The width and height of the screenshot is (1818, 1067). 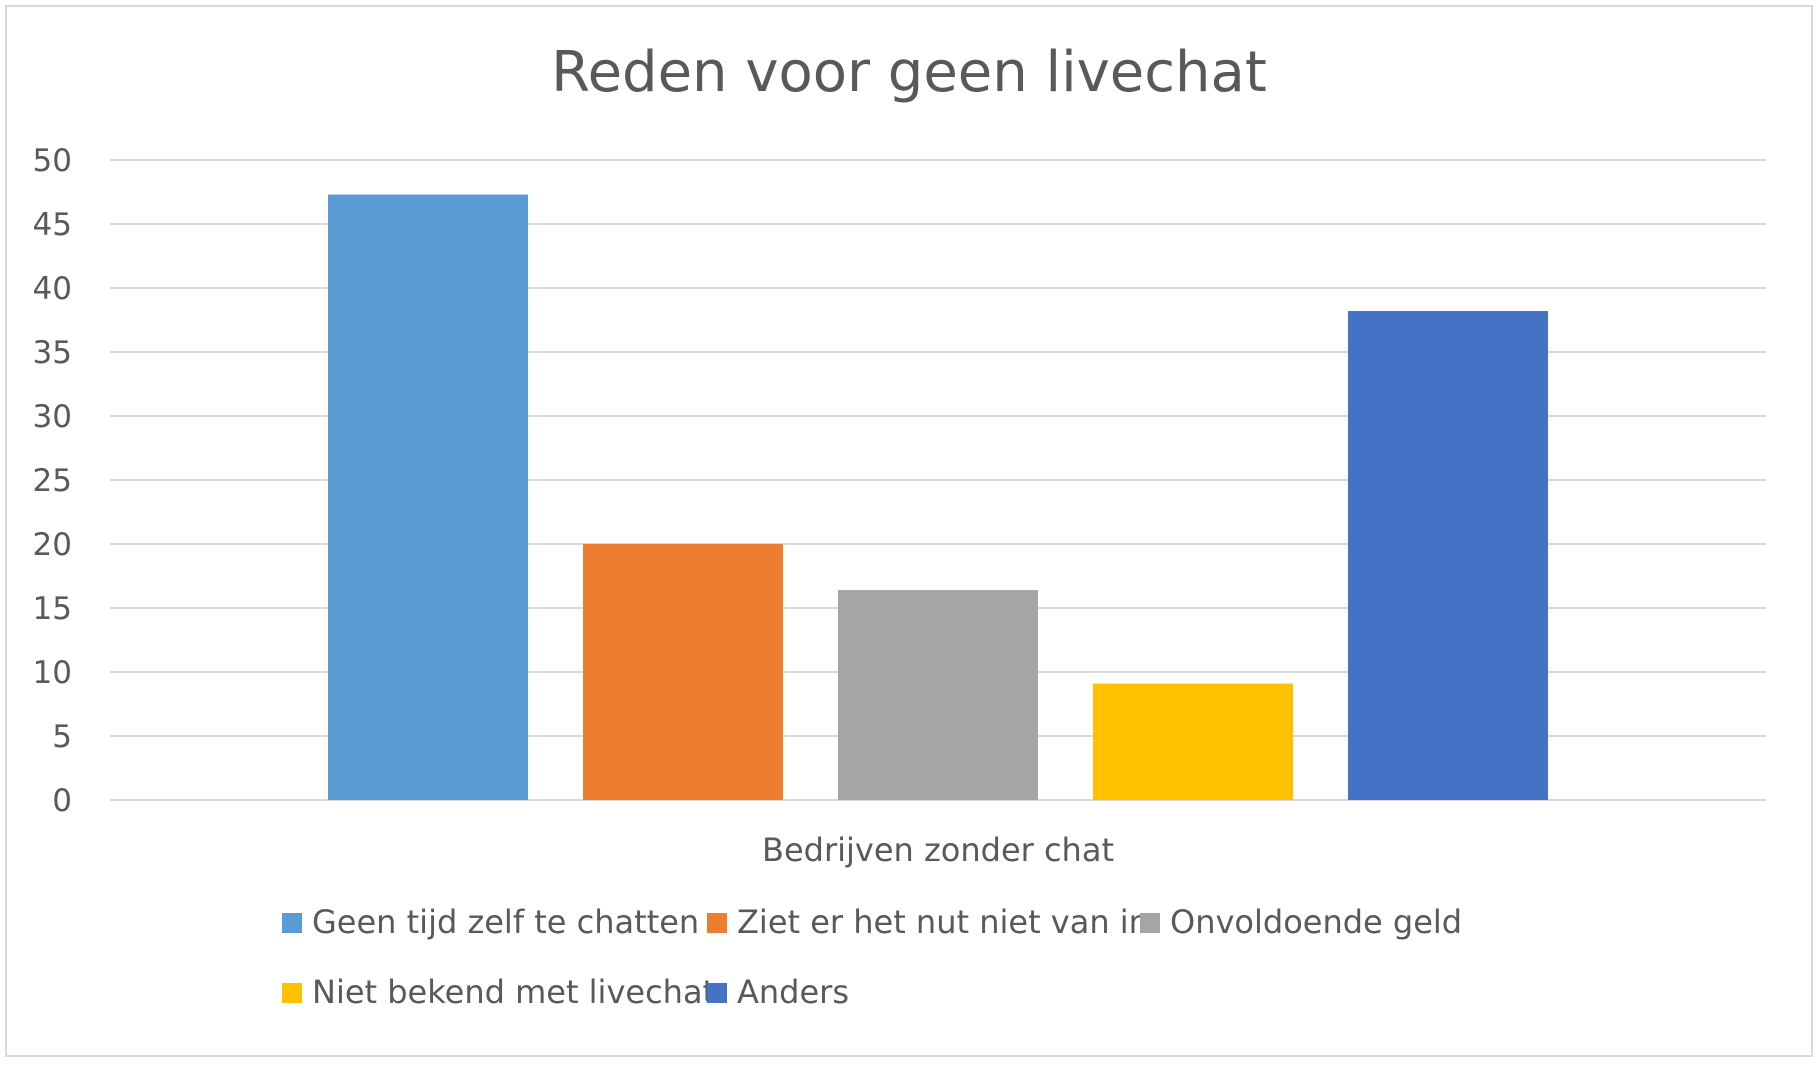 I want to click on legend-item: Anders, so click(x=778, y=992).